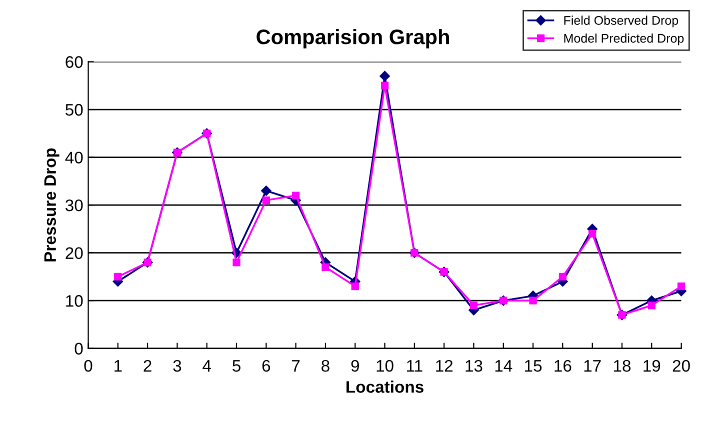 This screenshot has height=441, width=706. What do you see at coordinates (621, 22) in the screenshot?
I see `legend-label: Field Observed Drop` at bounding box center [621, 22].